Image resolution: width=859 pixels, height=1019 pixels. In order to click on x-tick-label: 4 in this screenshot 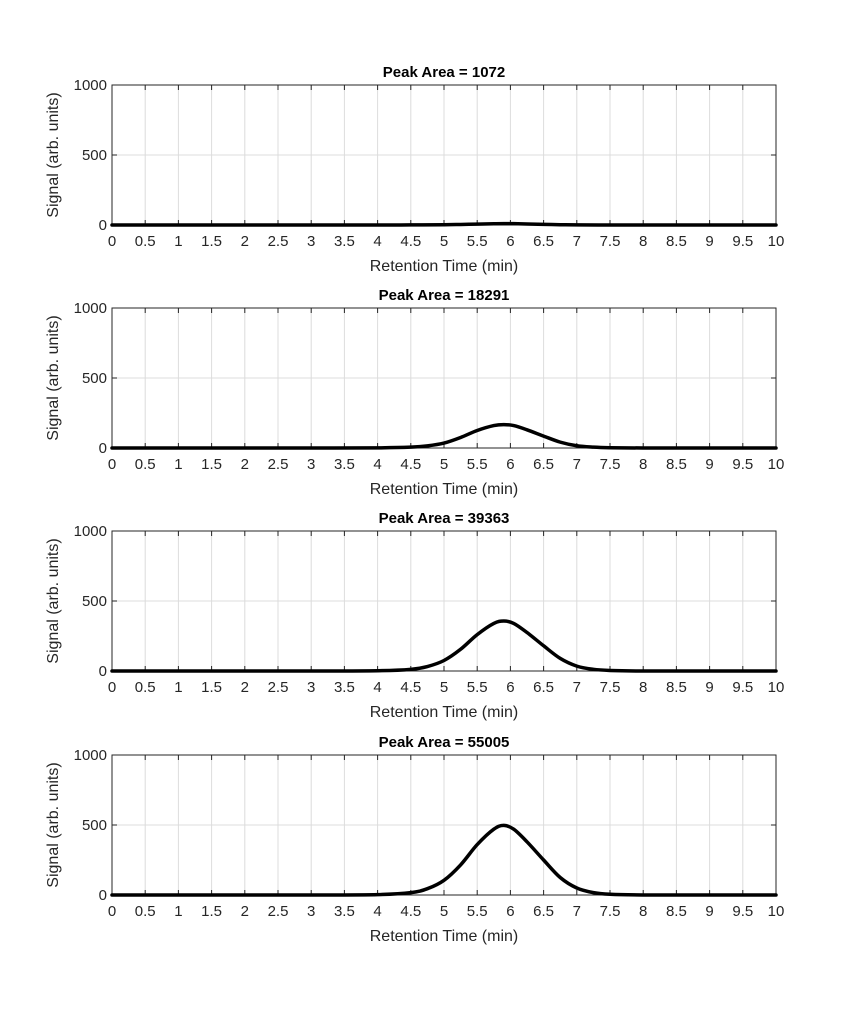, I will do `click(377, 241)`.